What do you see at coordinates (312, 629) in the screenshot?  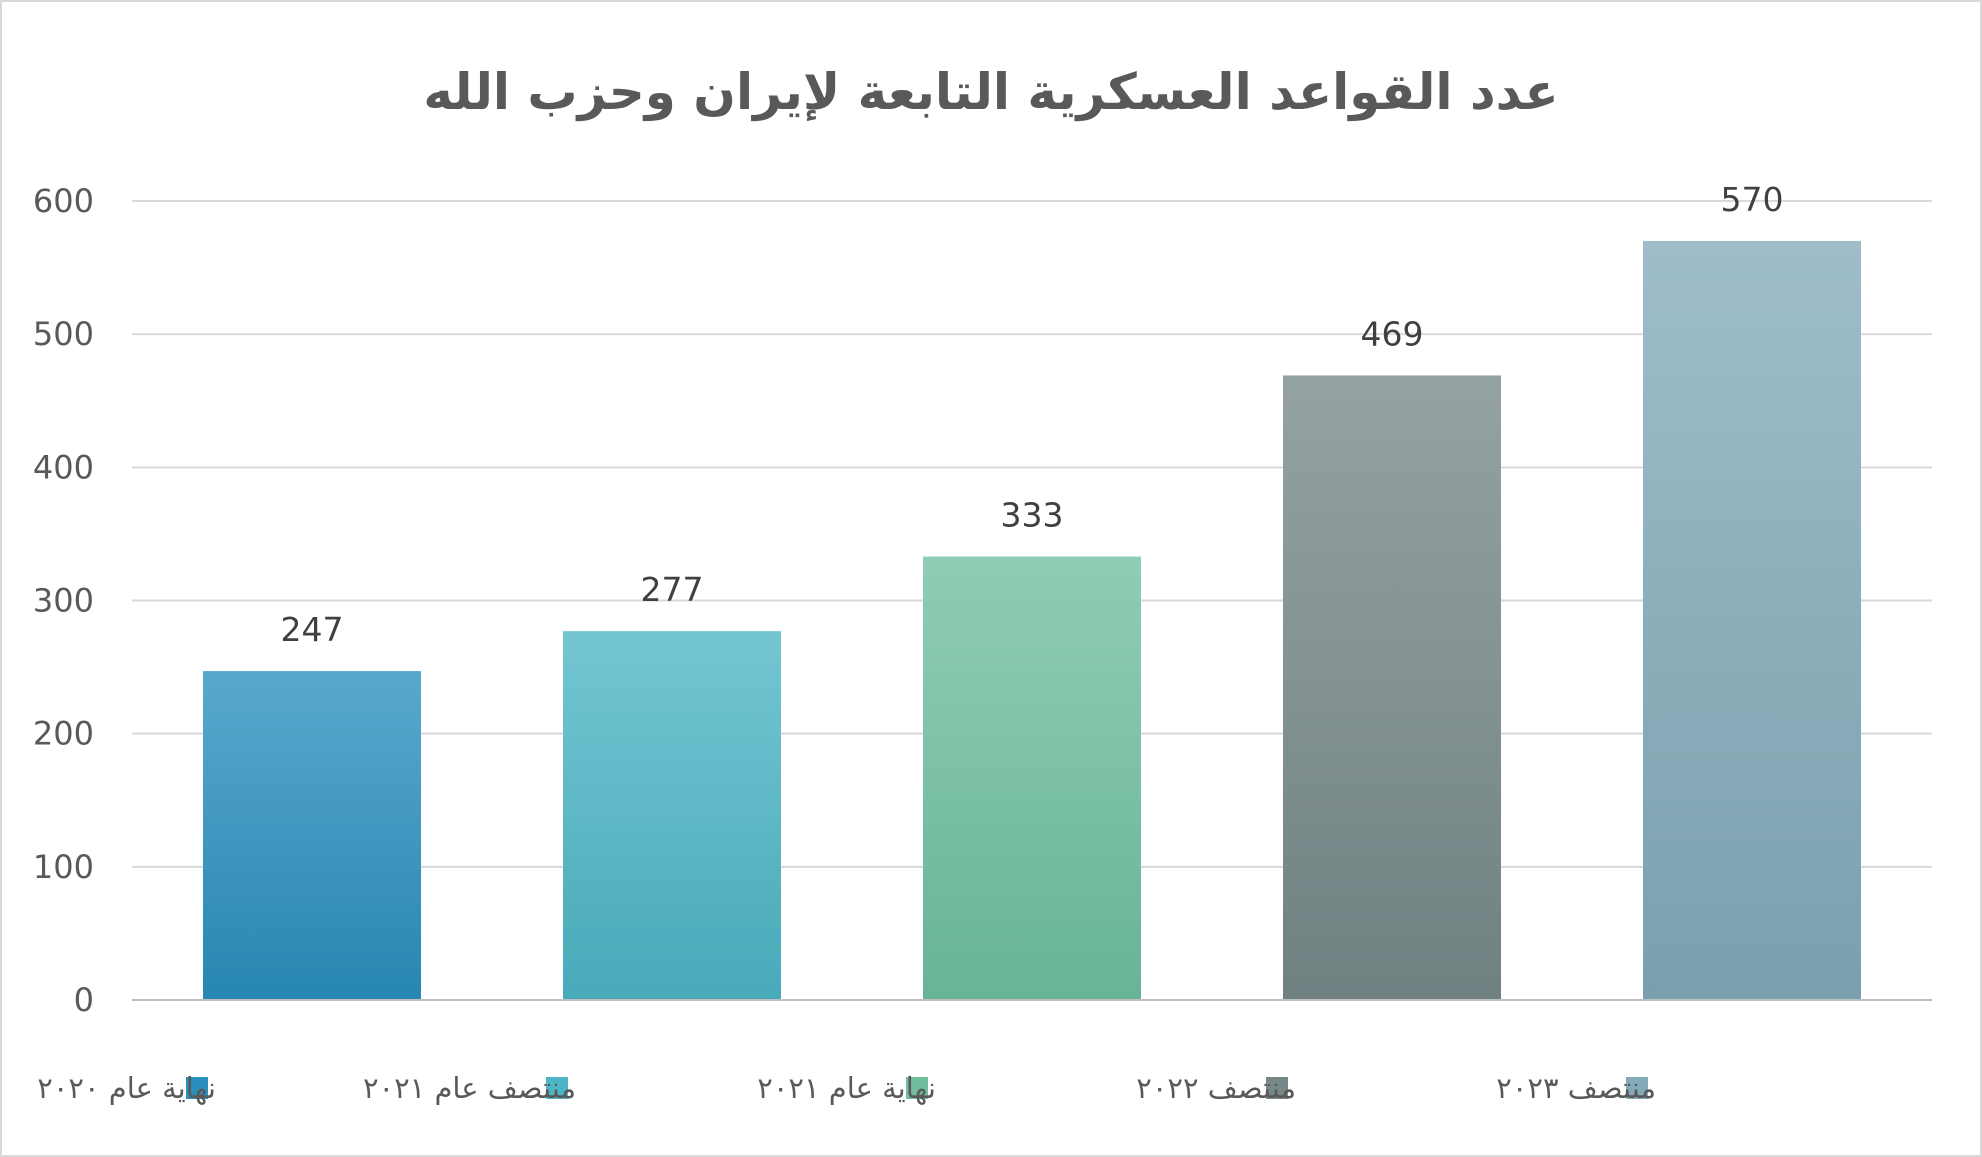 I see `data-label: 247` at bounding box center [312, 629].